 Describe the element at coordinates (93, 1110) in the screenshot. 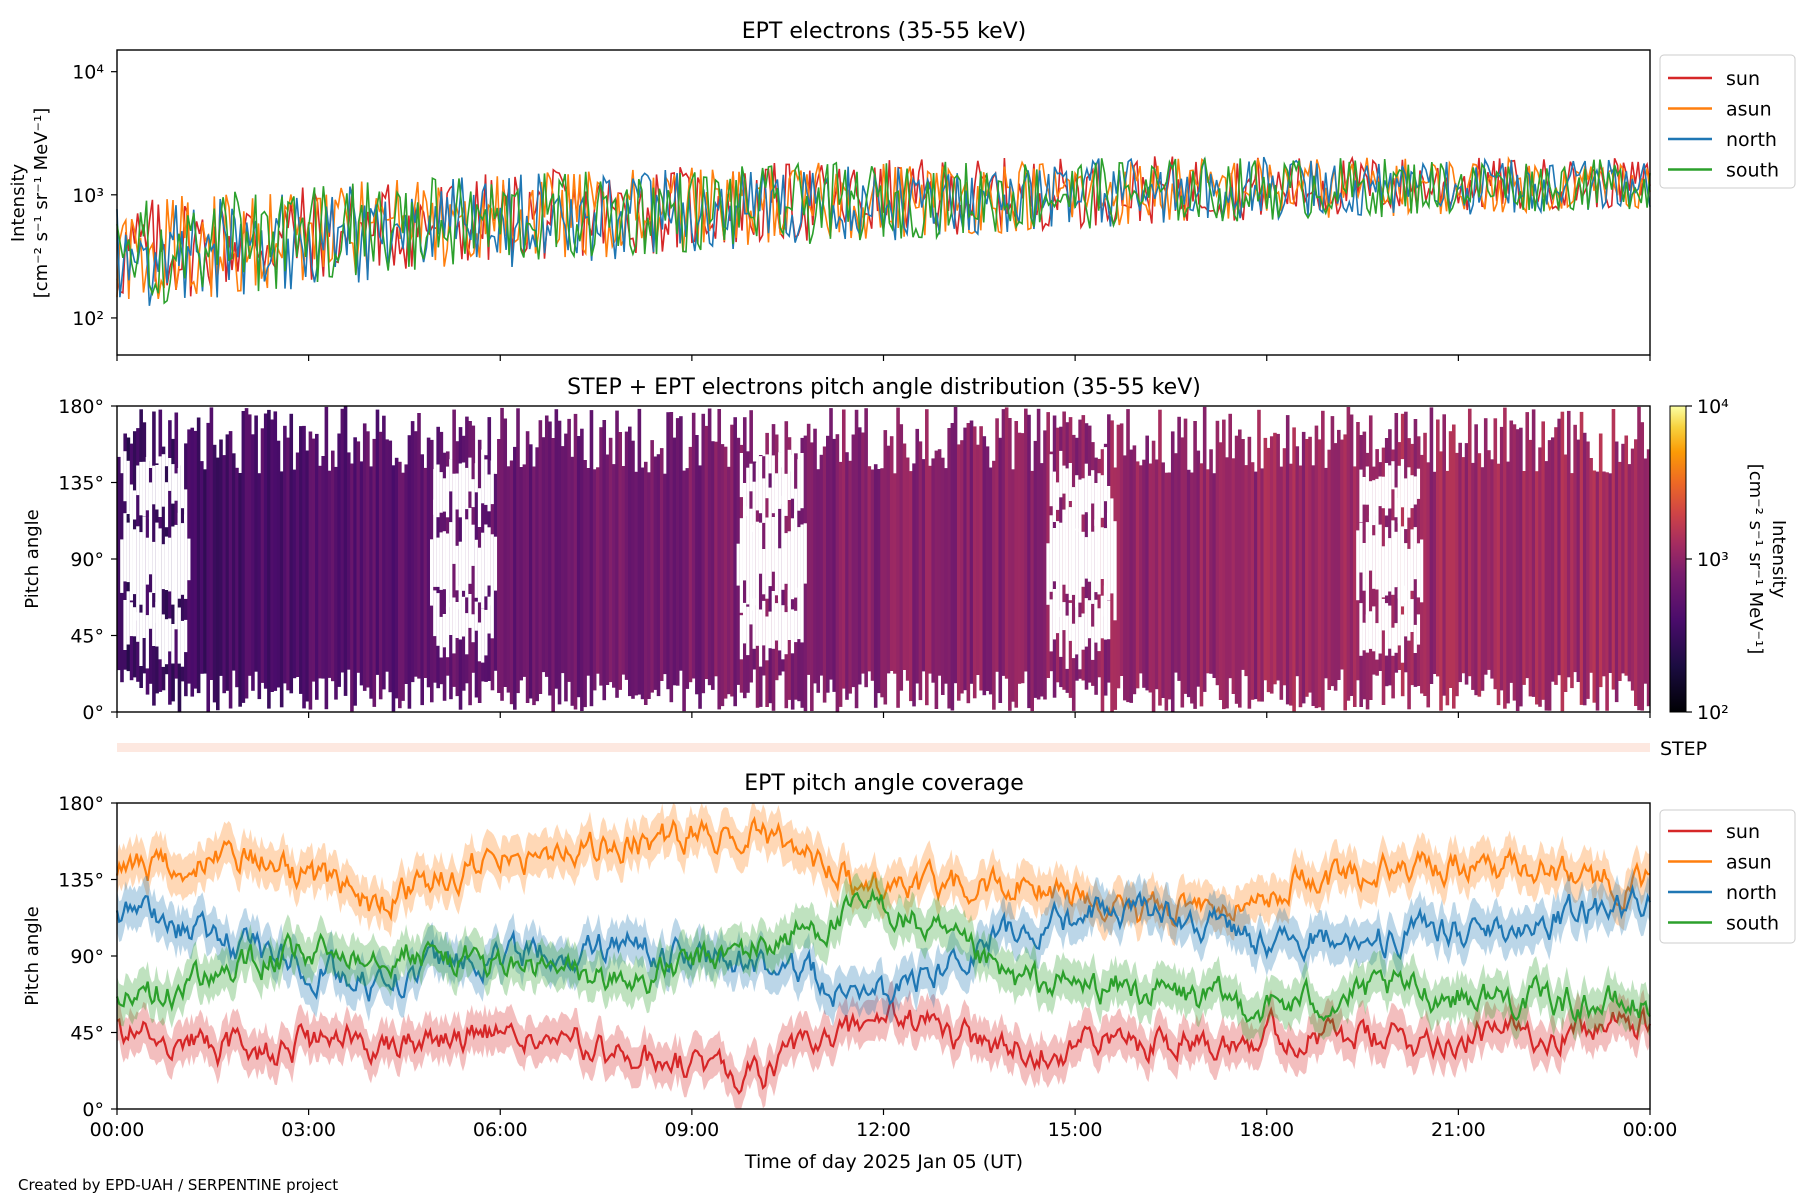

I see `ytick-label: 0°` at that location.